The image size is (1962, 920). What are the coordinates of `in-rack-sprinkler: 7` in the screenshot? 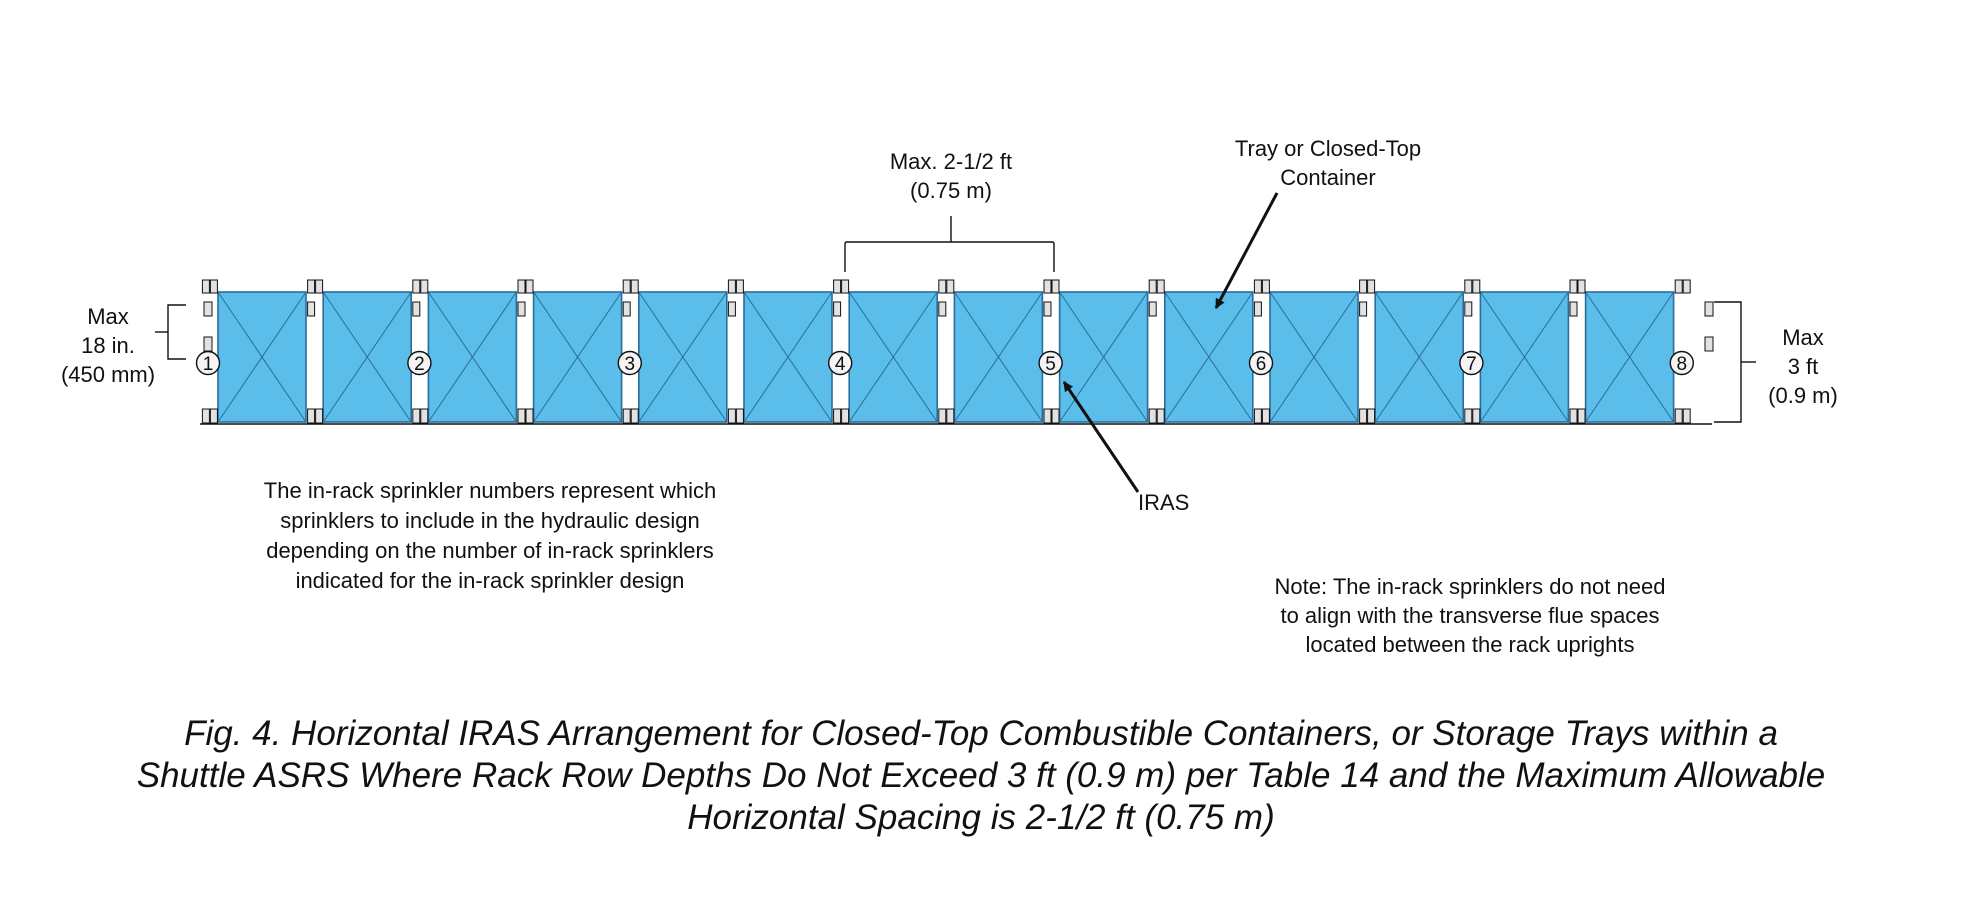 It's located at (1471, 363).